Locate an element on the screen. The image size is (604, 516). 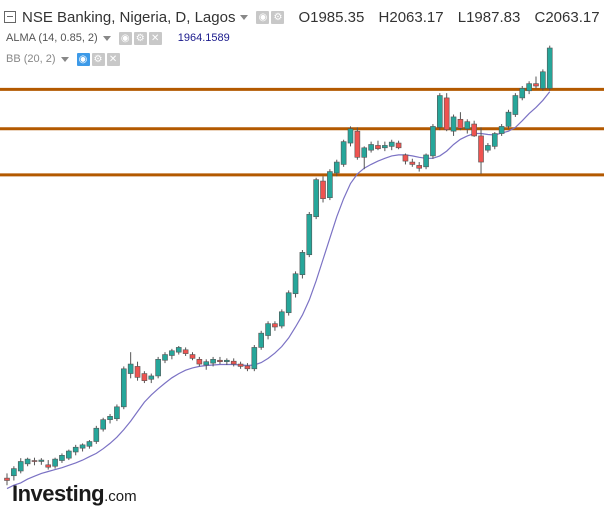
alma-dropdown-icon is located at coordinates (106, 38).